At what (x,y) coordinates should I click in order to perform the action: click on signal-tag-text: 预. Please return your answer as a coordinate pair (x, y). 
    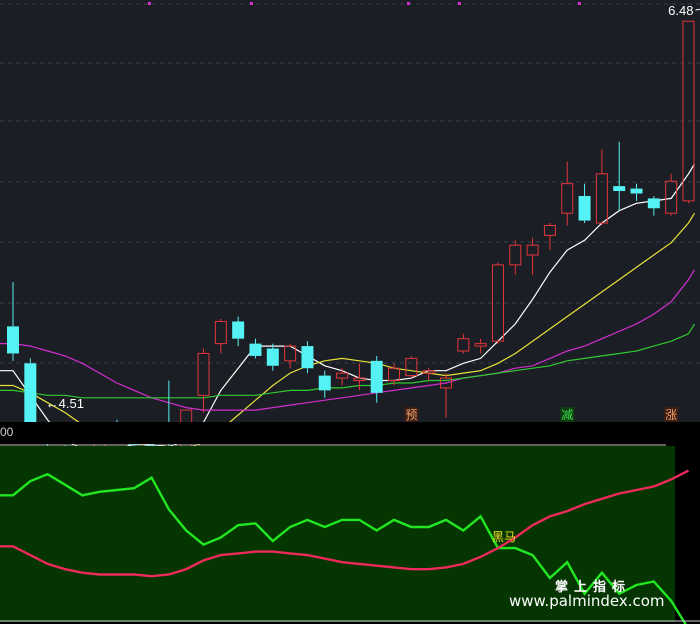
    Looking at the image, I should click on (411, 415).